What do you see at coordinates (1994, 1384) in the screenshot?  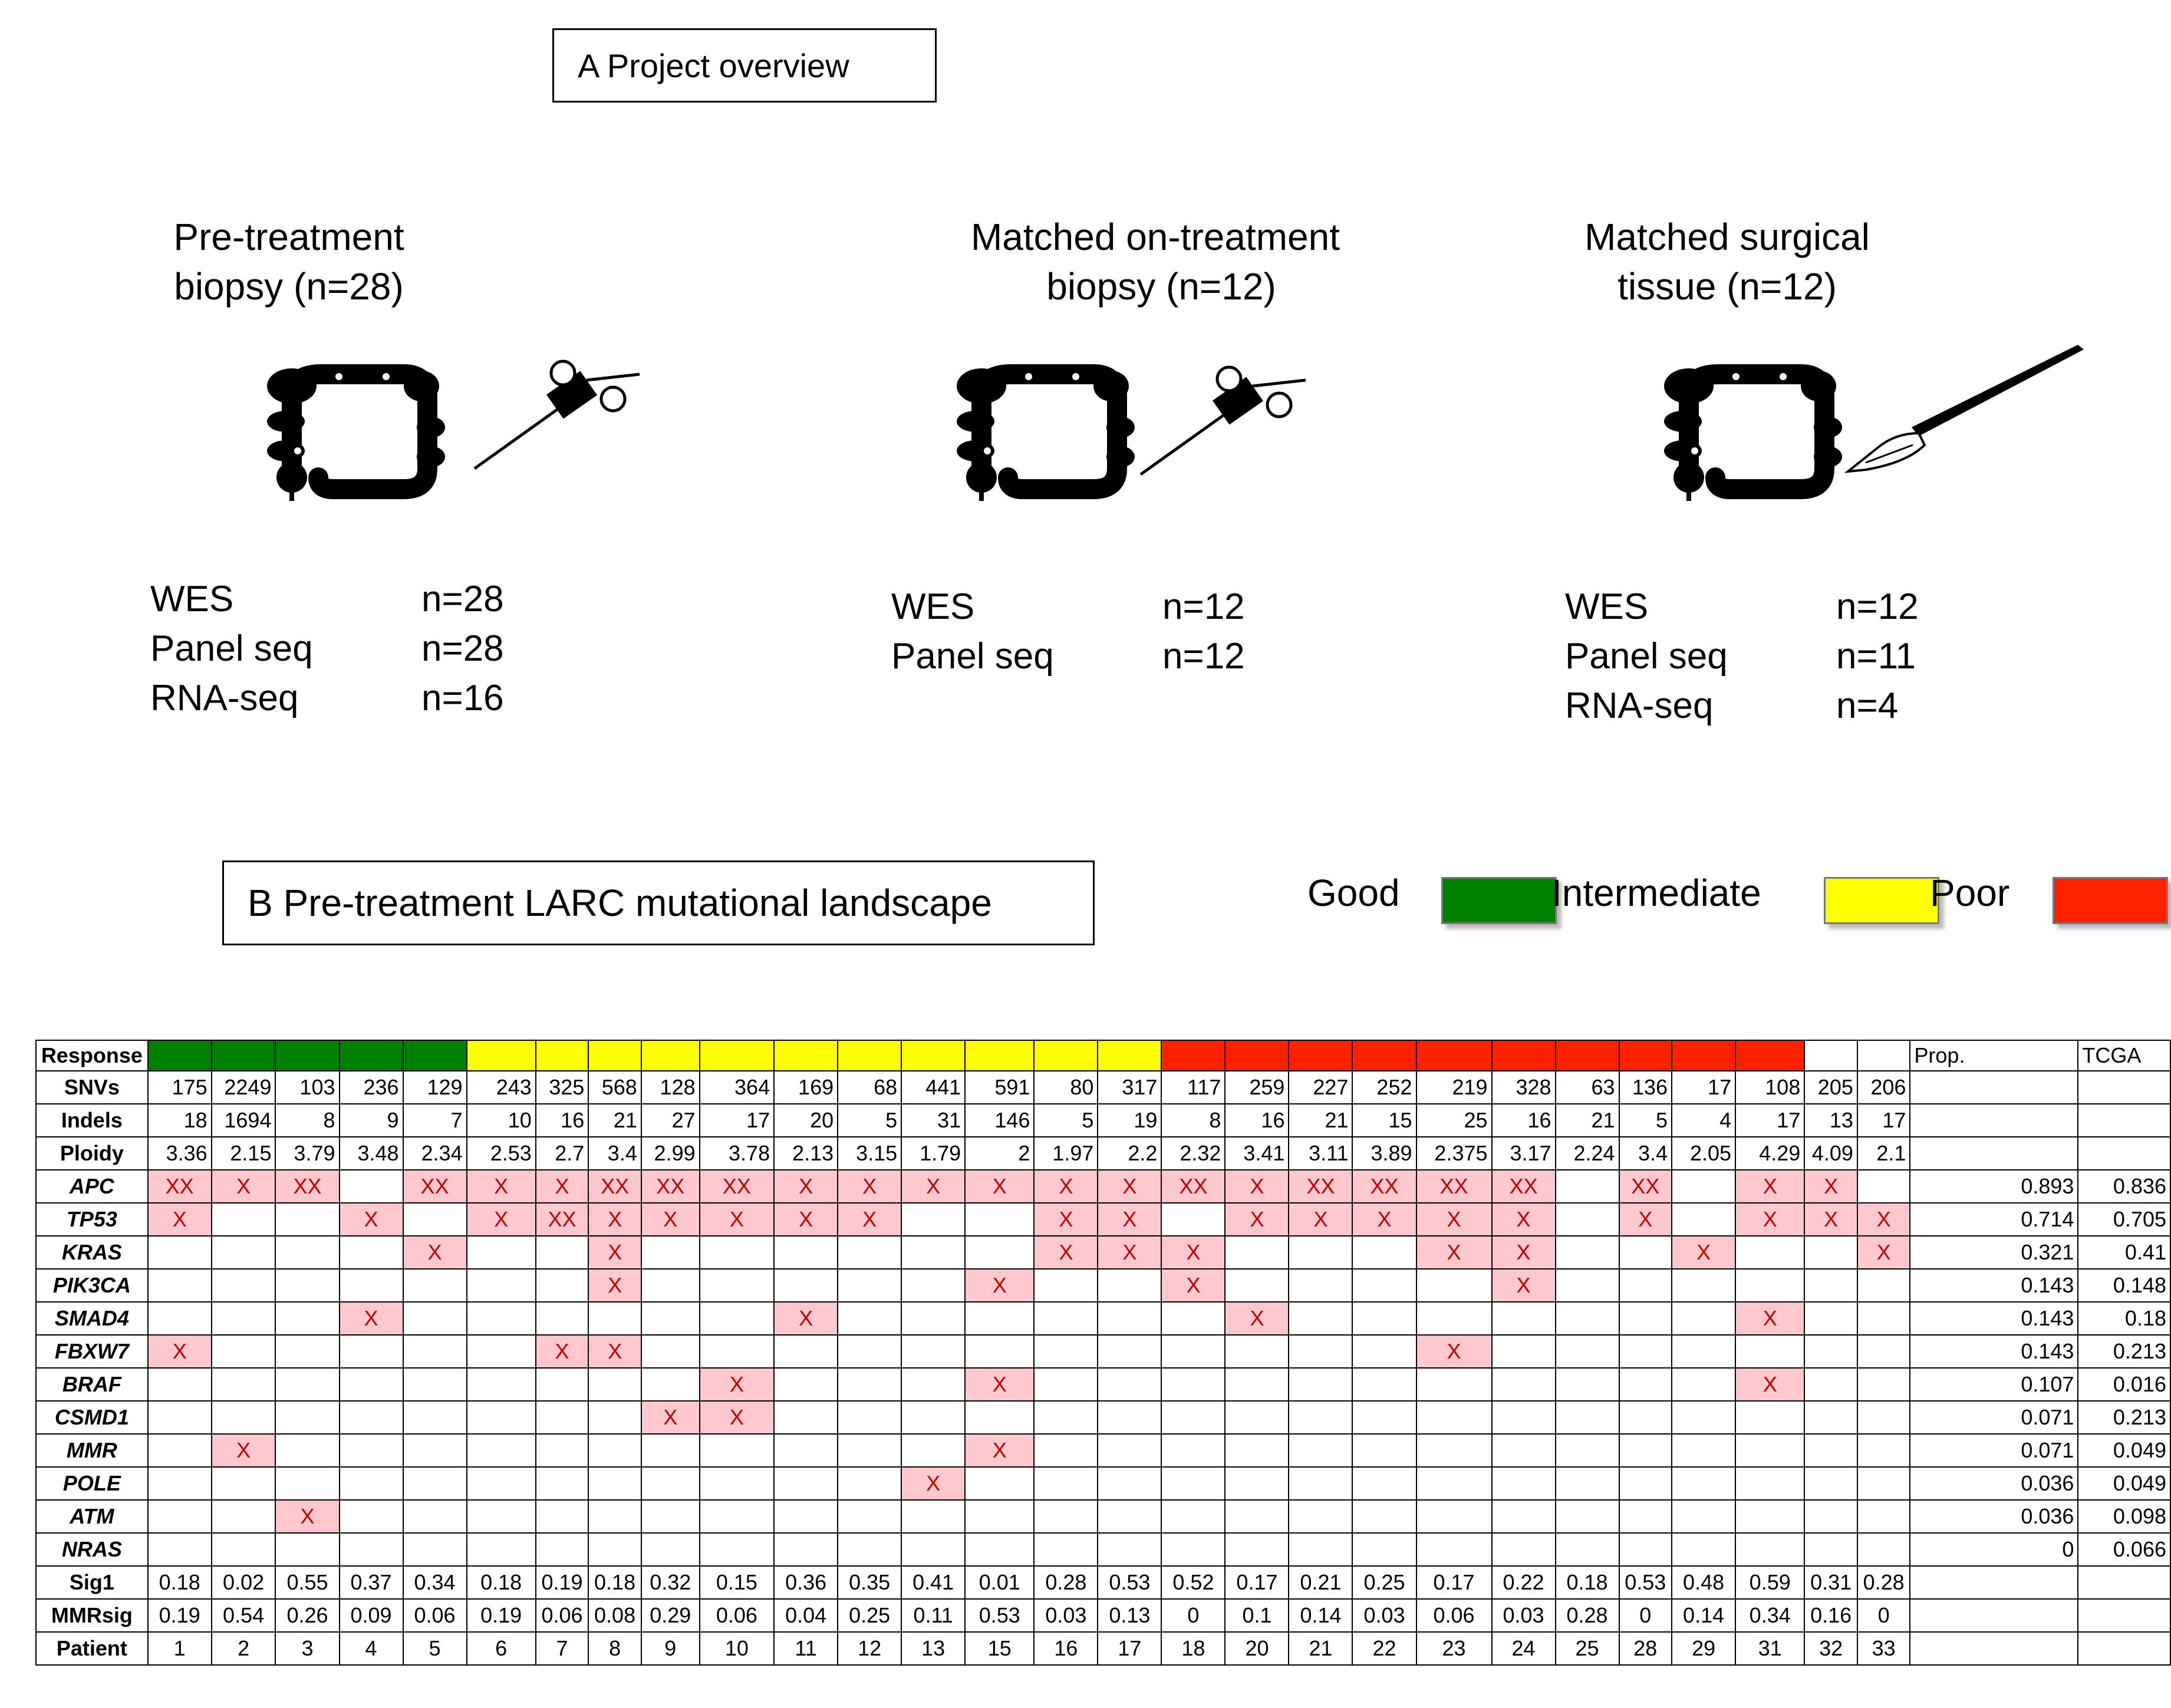 I see `prop-value: 0.107` at bounding box center [1994, 1384].